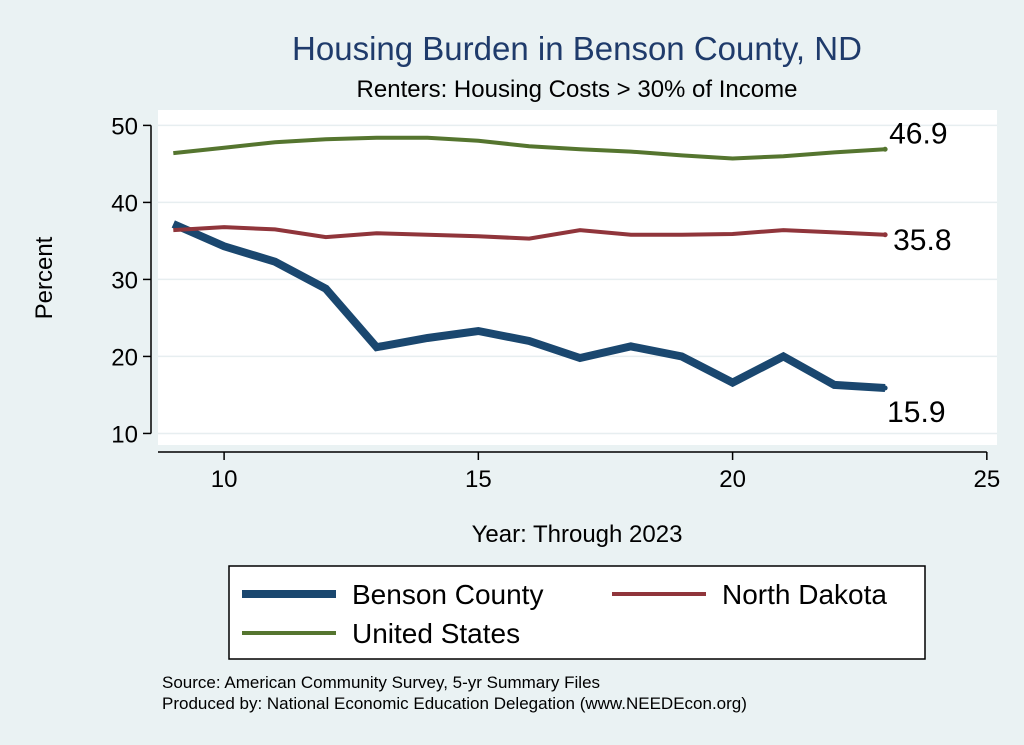  I want to click on end-labels: 15.9 35.8 46.9, so click(919, 273).